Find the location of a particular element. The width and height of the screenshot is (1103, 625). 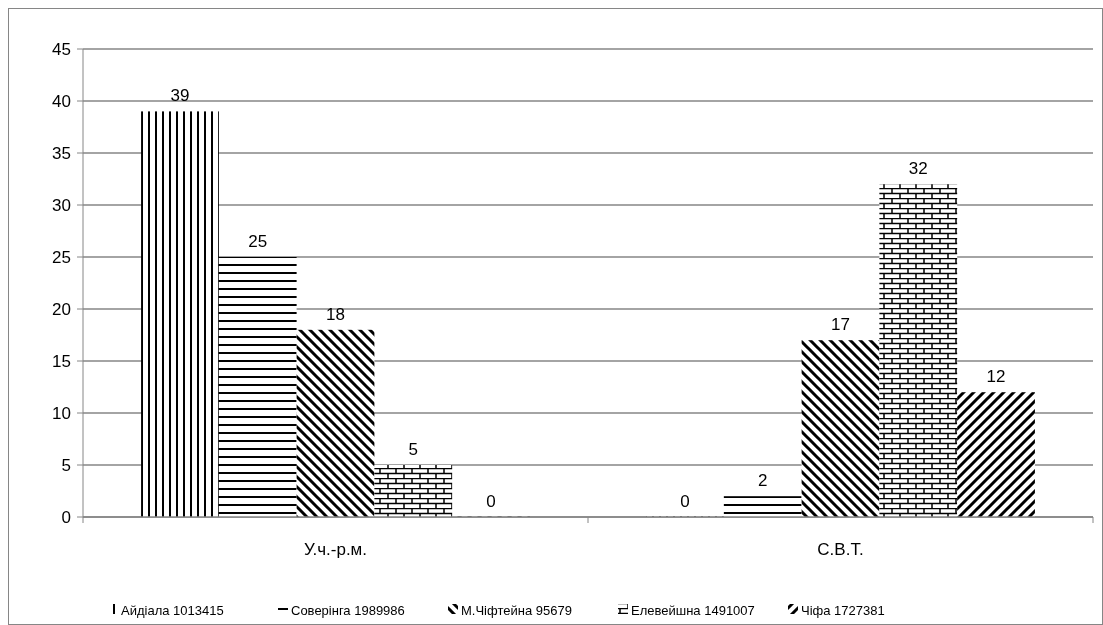

legend-label: Соверінга 1989986 is located at coordinates (348, 610).